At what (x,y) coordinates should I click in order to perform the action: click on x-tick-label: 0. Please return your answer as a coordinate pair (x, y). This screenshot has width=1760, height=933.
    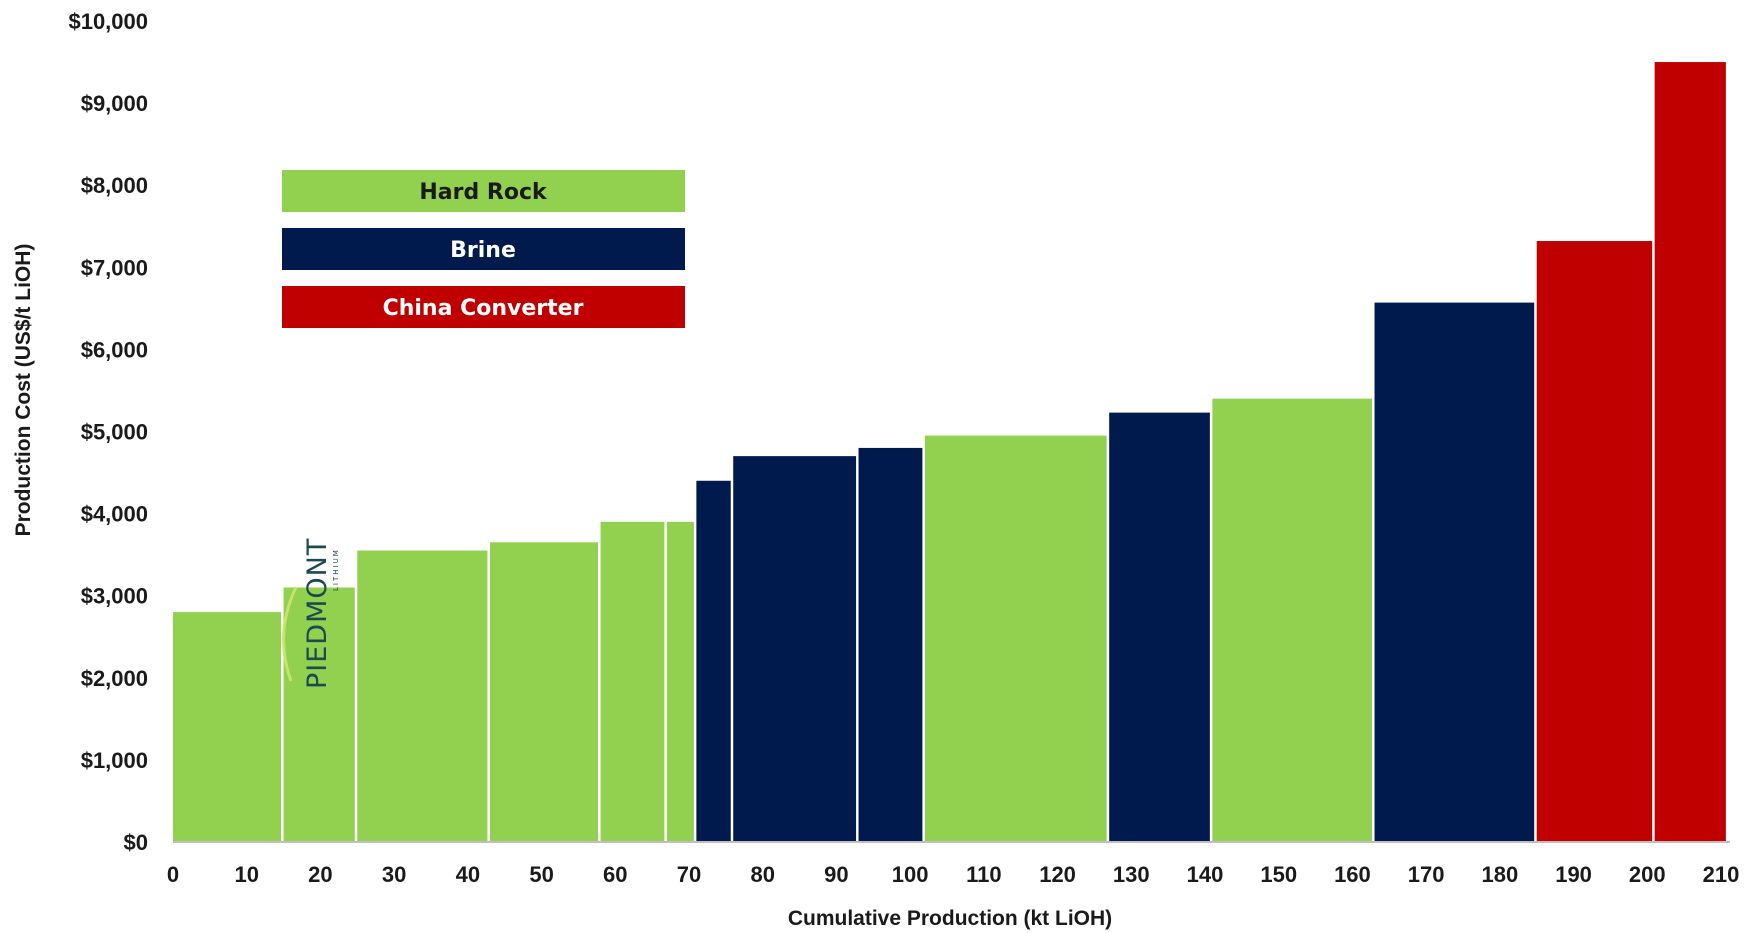
    Looking at the image, I should click on (173, 874).